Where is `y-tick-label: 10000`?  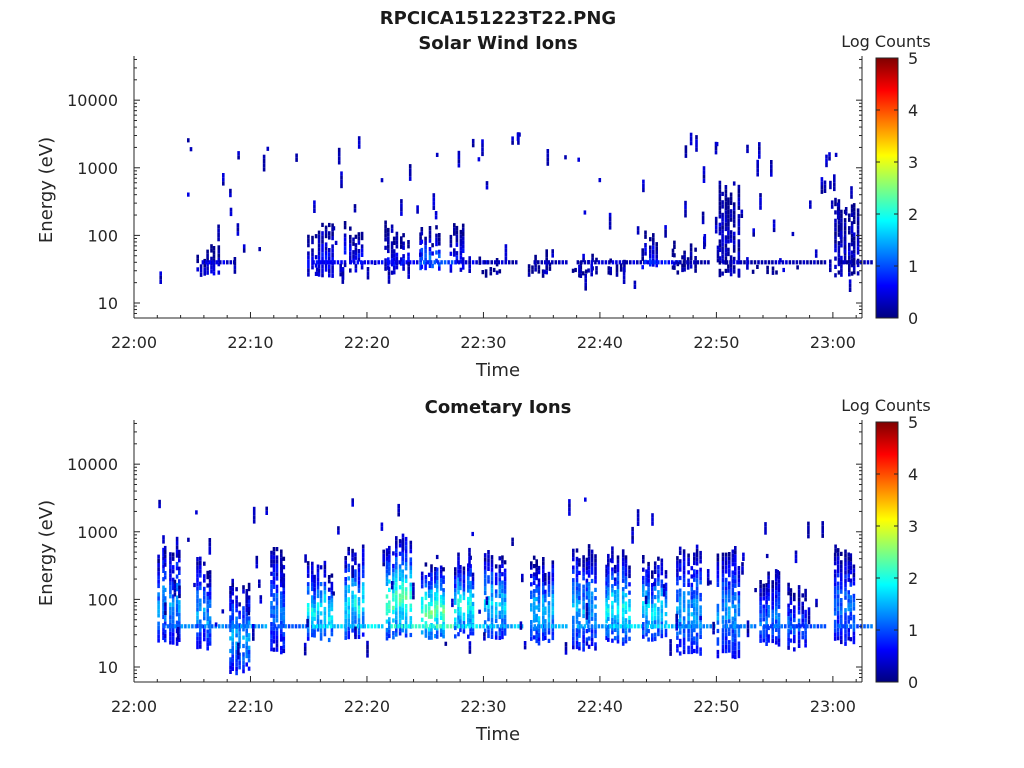 y-tick-label: 10000 is located at coordinates (92, 100).